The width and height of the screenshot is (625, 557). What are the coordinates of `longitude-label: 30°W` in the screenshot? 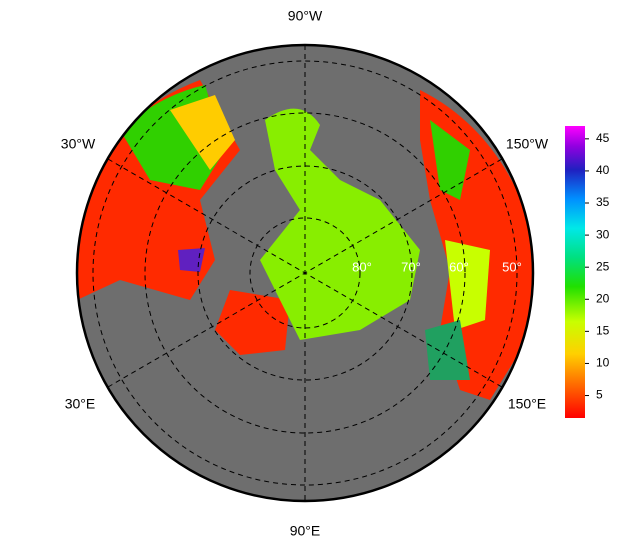 It's located at (78, 144).